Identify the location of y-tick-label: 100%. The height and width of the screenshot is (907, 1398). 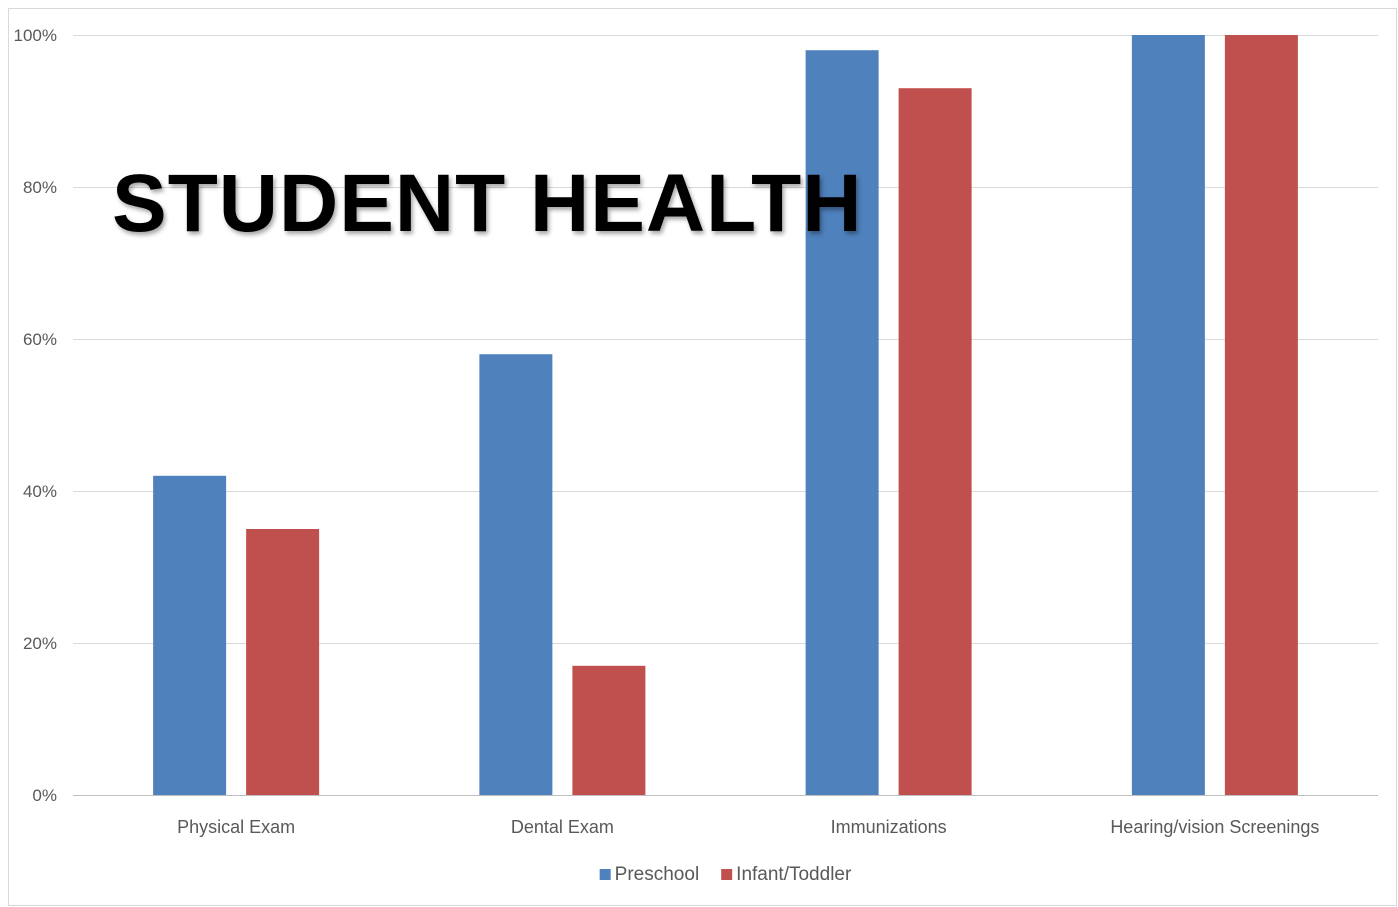
(35, 35).